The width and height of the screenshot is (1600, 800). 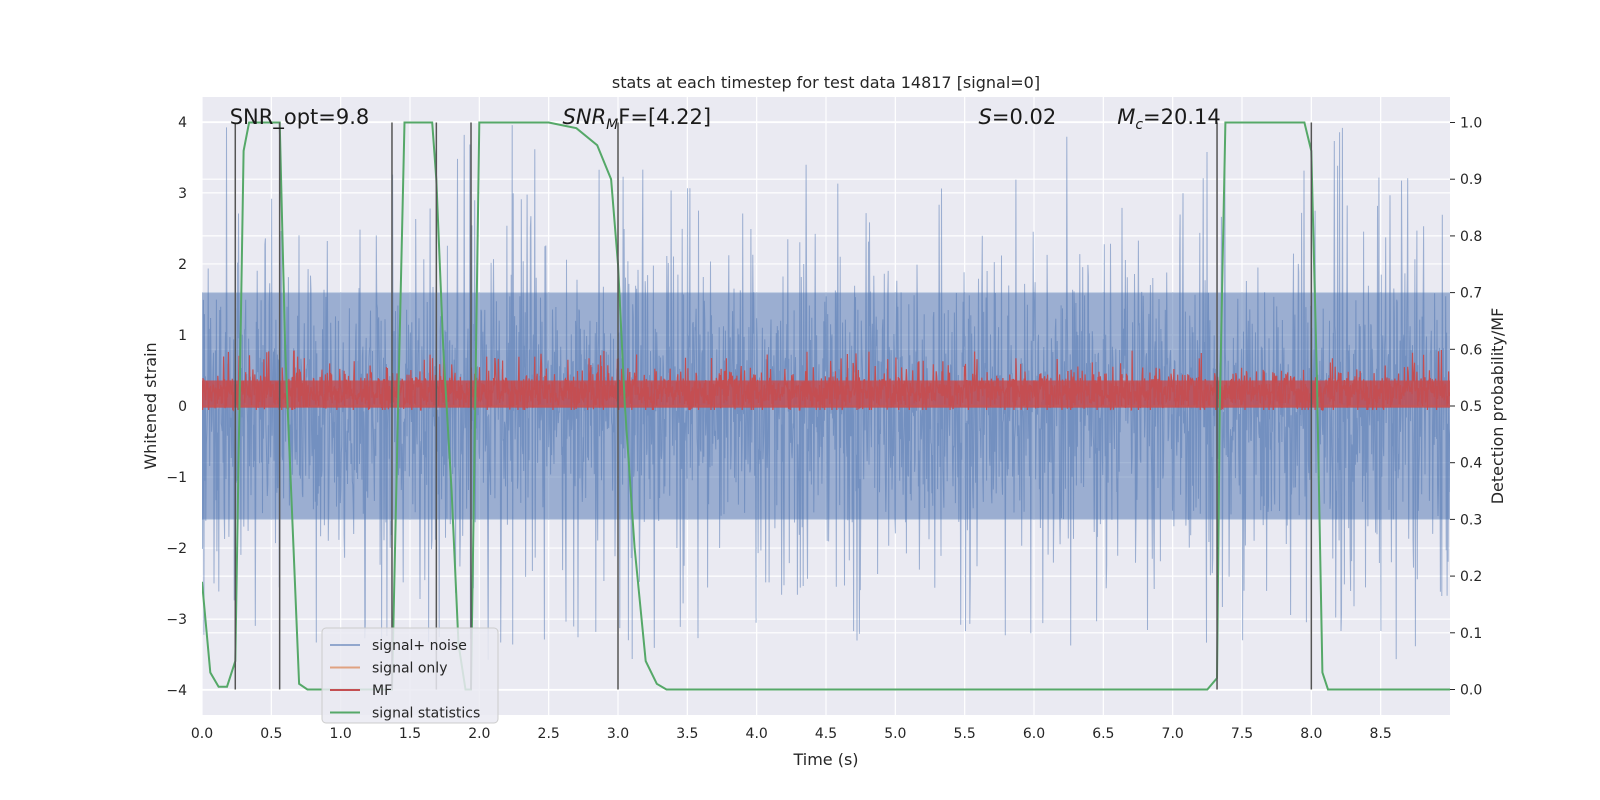 What do you see at coordinates (182, 336) in the screenshot?
I see `y-left-tick-label: 1` at bounding box center [182, 336].